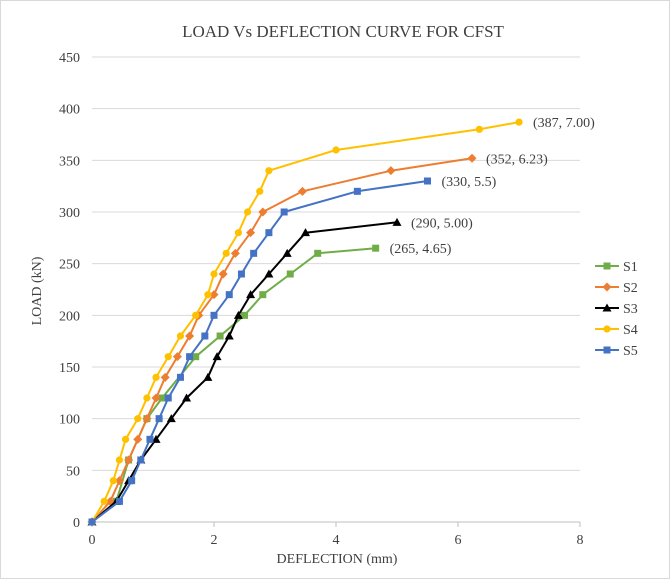 The width and height of the screenshot is (670, 583). I want to click on legend-item-s1: S1, so click(616, 267).